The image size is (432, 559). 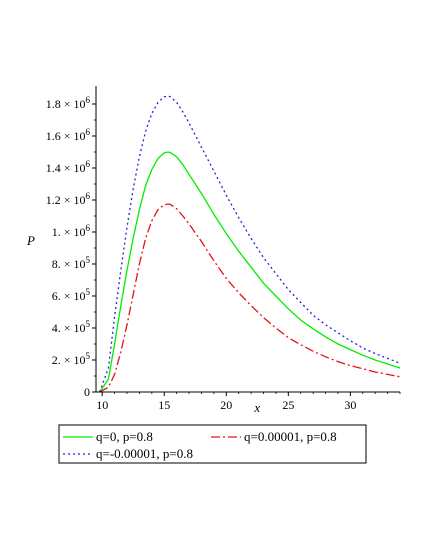 What do you see at coordinates (256, 407) in the screenshot?
I see `x-axis-label: x` at bounding box center [256, 407].